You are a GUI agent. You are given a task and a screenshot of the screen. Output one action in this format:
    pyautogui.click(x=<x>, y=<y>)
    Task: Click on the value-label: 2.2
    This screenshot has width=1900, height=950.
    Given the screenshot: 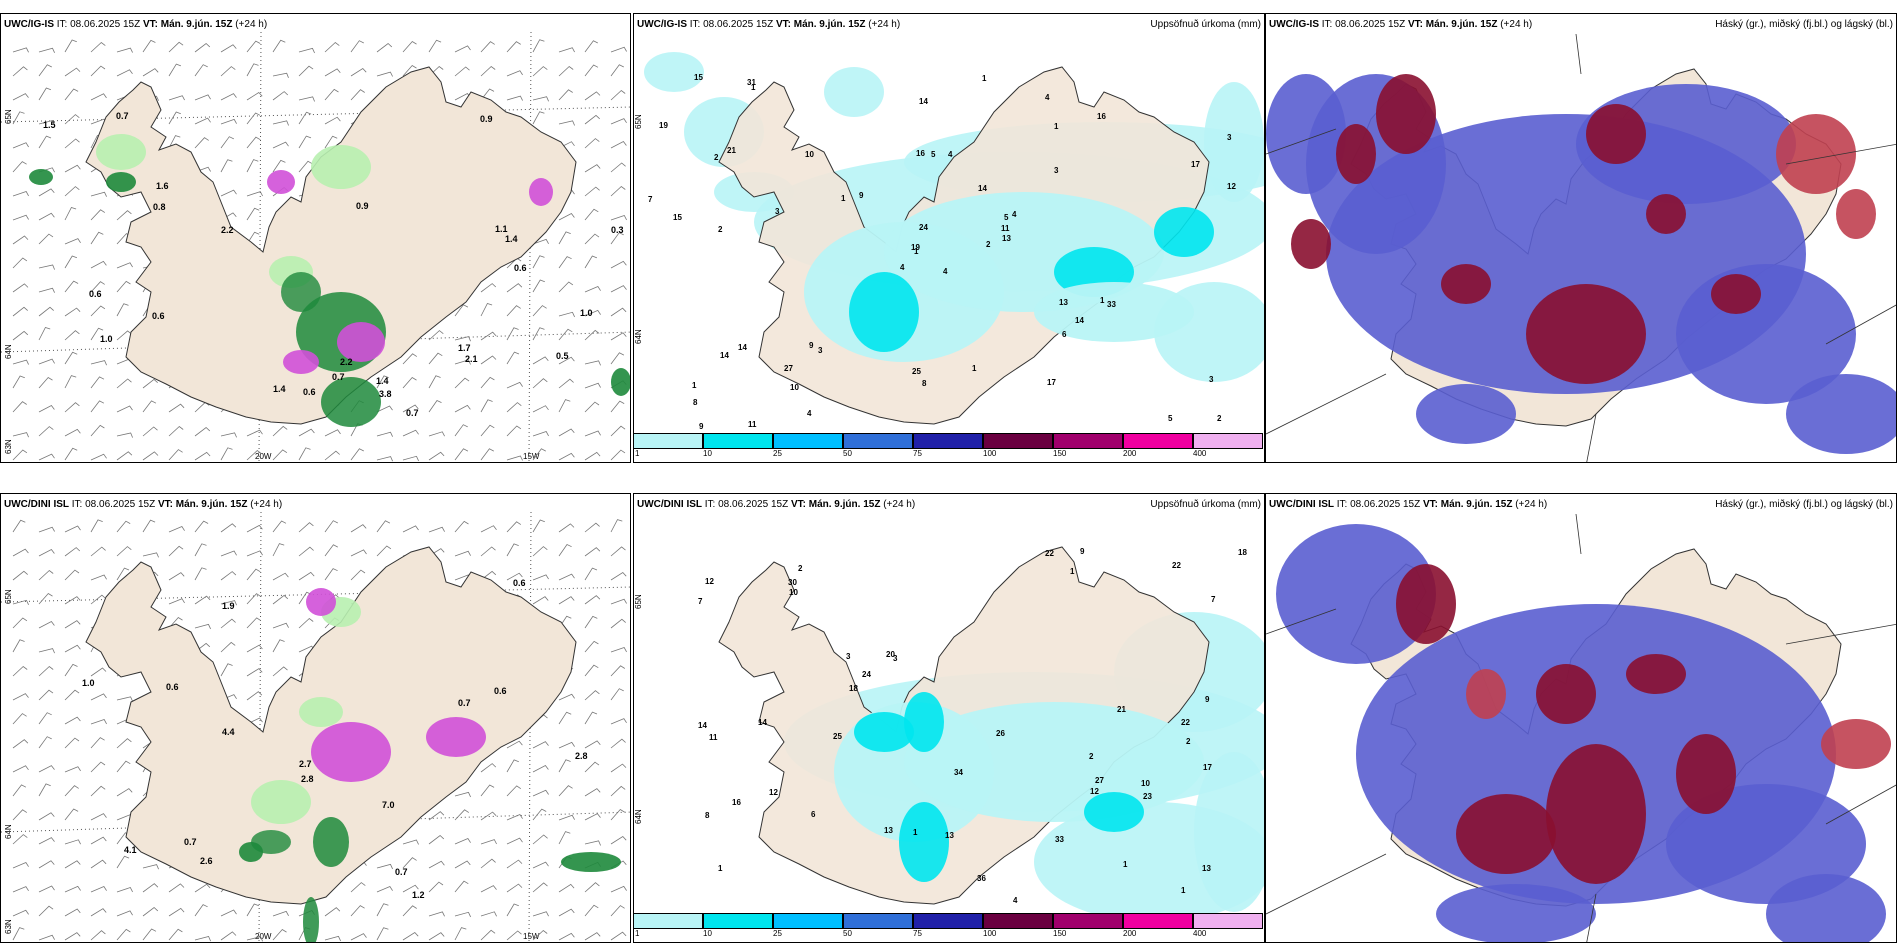 What is the action you would take?
    pyautogui.click(x=227, y=230)
    